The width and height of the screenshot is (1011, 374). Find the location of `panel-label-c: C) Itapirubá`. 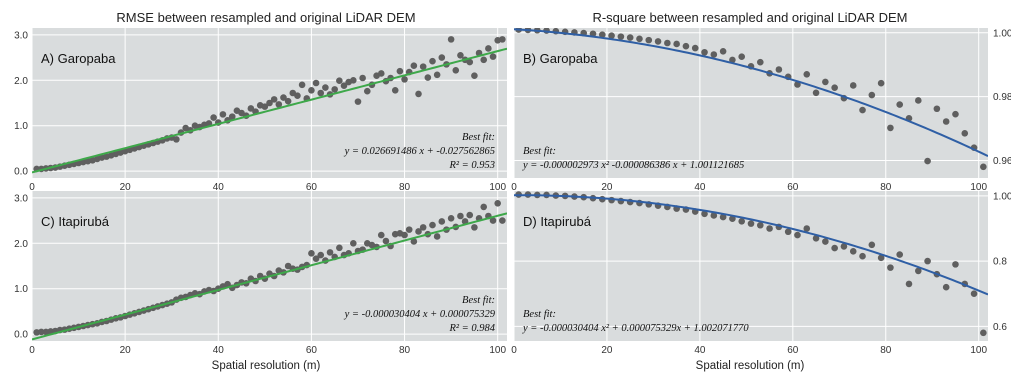

panel-label-c: C) Itapirubá is located at coordinates (75, 221).